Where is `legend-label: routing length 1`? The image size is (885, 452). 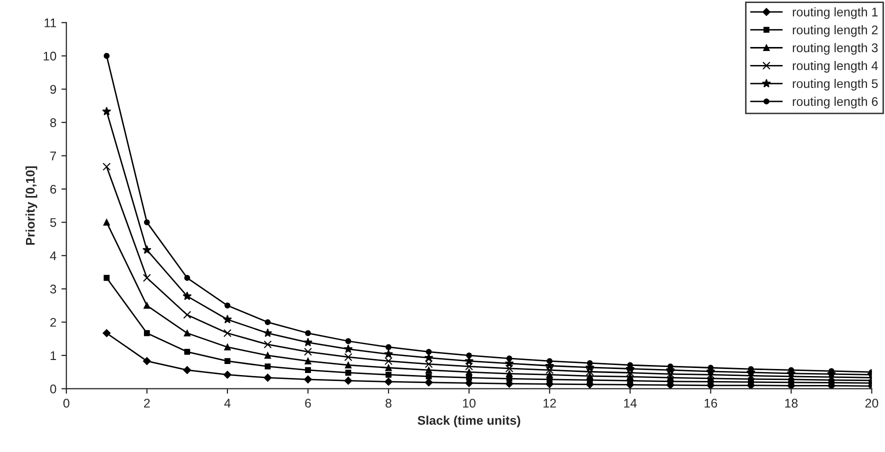 legend-label: routing length 1 is located at coordinates (835, 13).